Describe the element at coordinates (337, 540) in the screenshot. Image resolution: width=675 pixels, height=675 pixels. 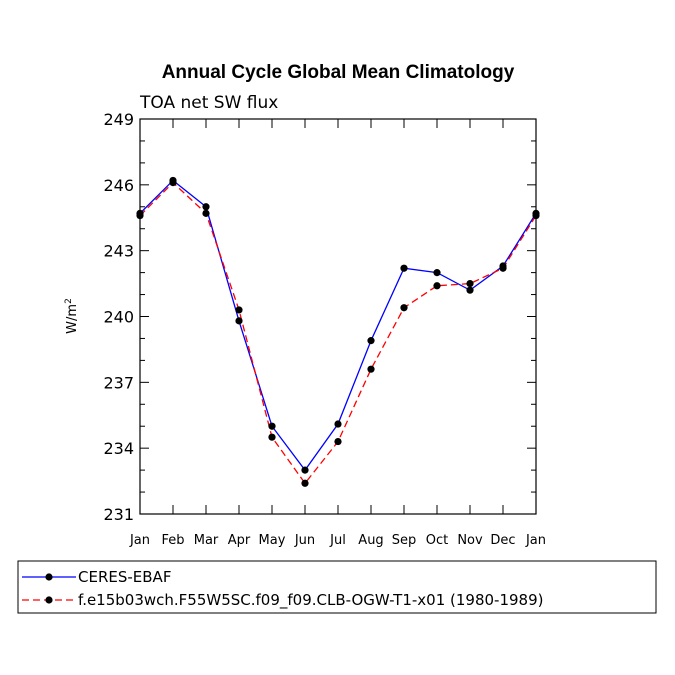
I see `x-tick-label: Jul` at that location.